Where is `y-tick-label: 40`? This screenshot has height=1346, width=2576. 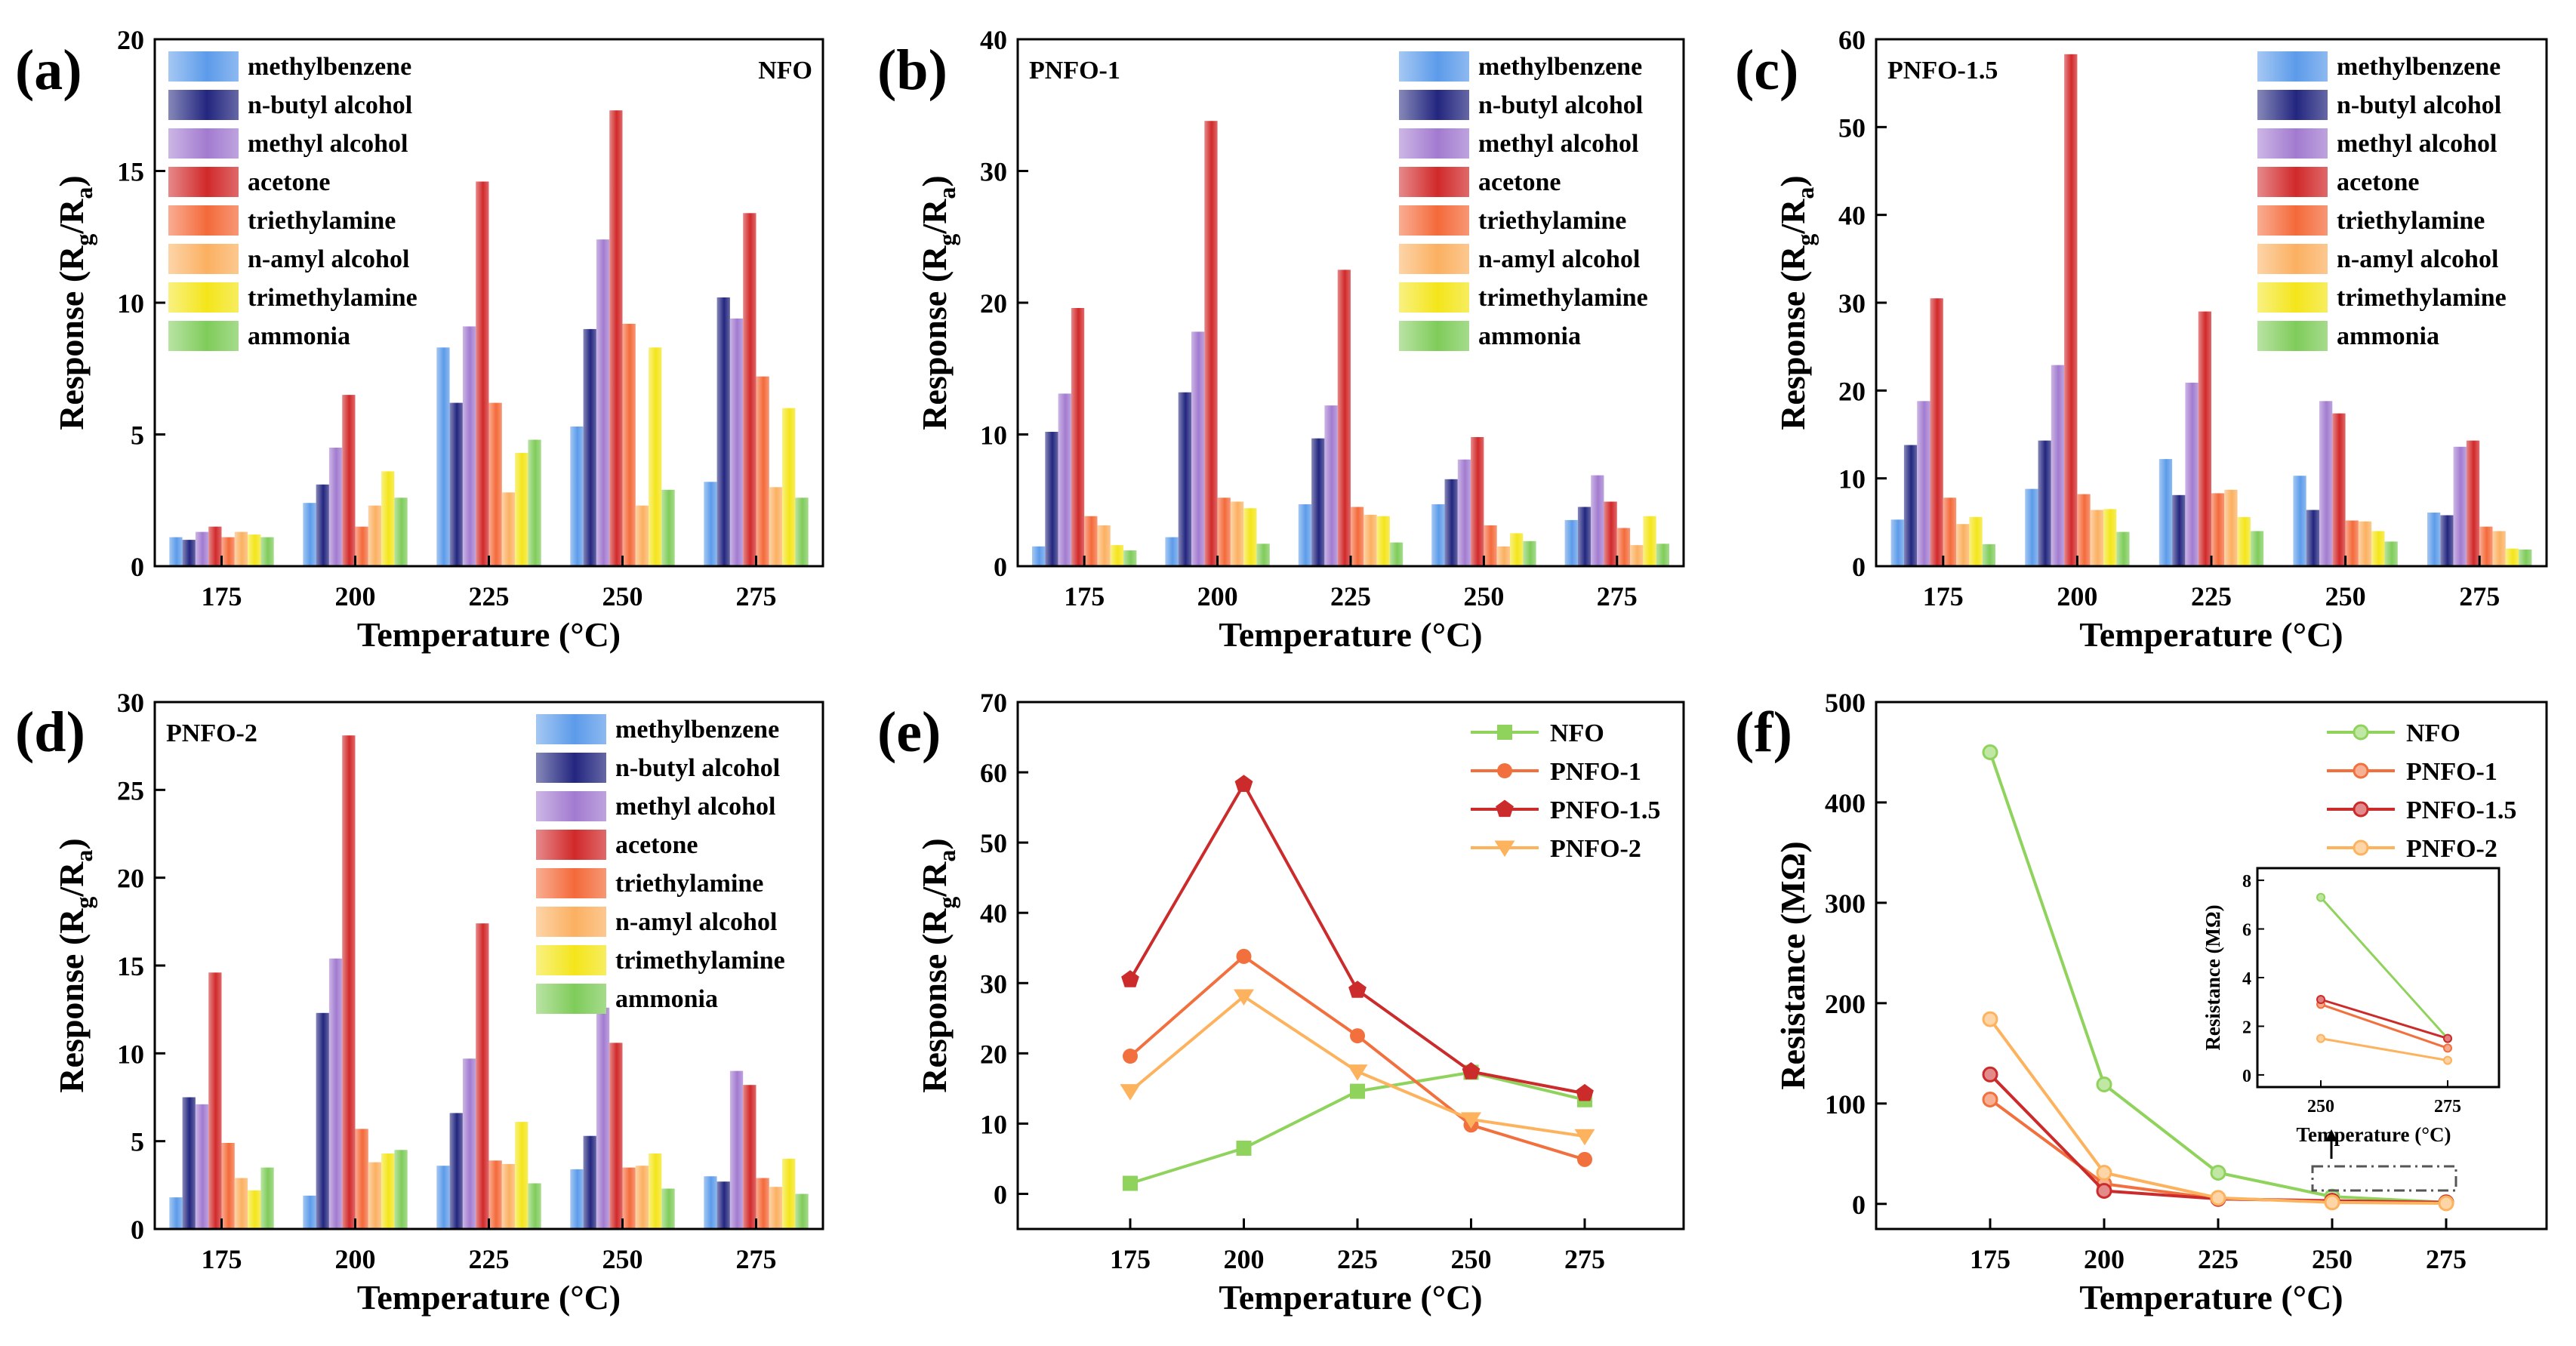 y-tick-label: 40 is located at coordinates (1852, 216).